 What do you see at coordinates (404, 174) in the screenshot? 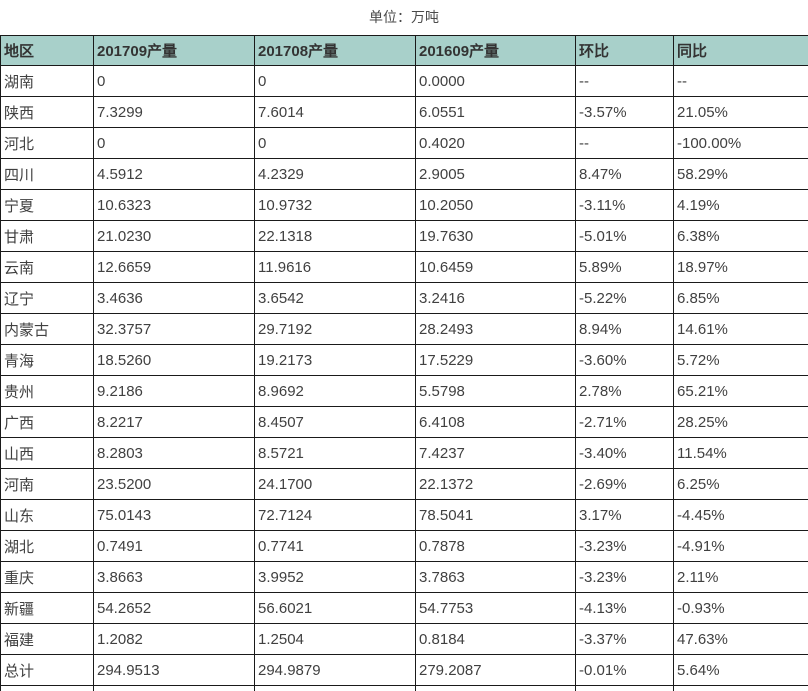
I see `table-row: 四川 4.5912 4.2329 2.9005 8.47% 58.29%` at bounding box center [404, 174].